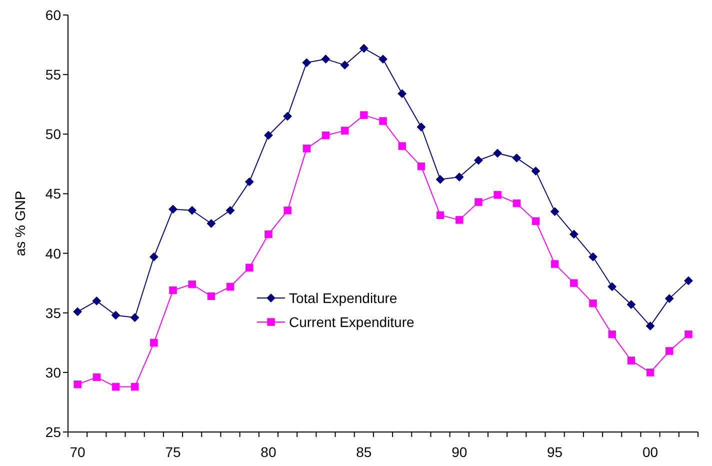 The width and height of the screenshot is (712, 466). Describe the element at coordinates (53, 432) in the screenshot. I see `y-tick-label: 25` at that location.